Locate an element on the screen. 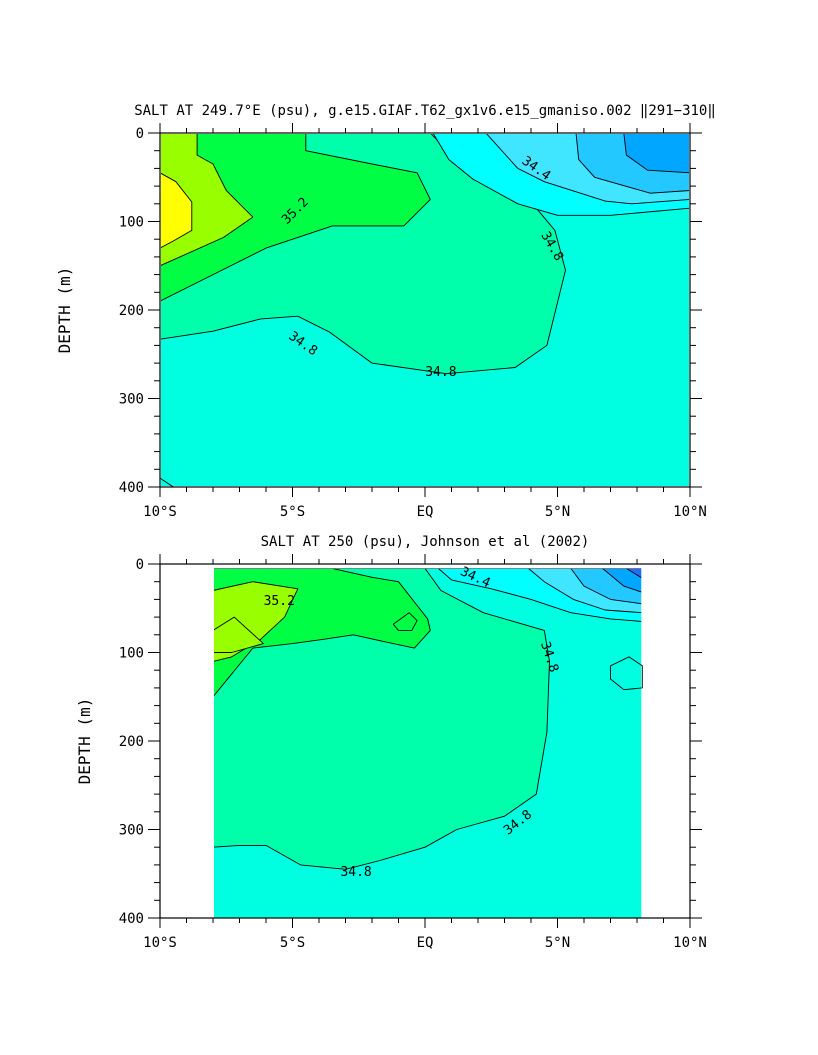  missing-right-edge is located at coordinates (643, 741).